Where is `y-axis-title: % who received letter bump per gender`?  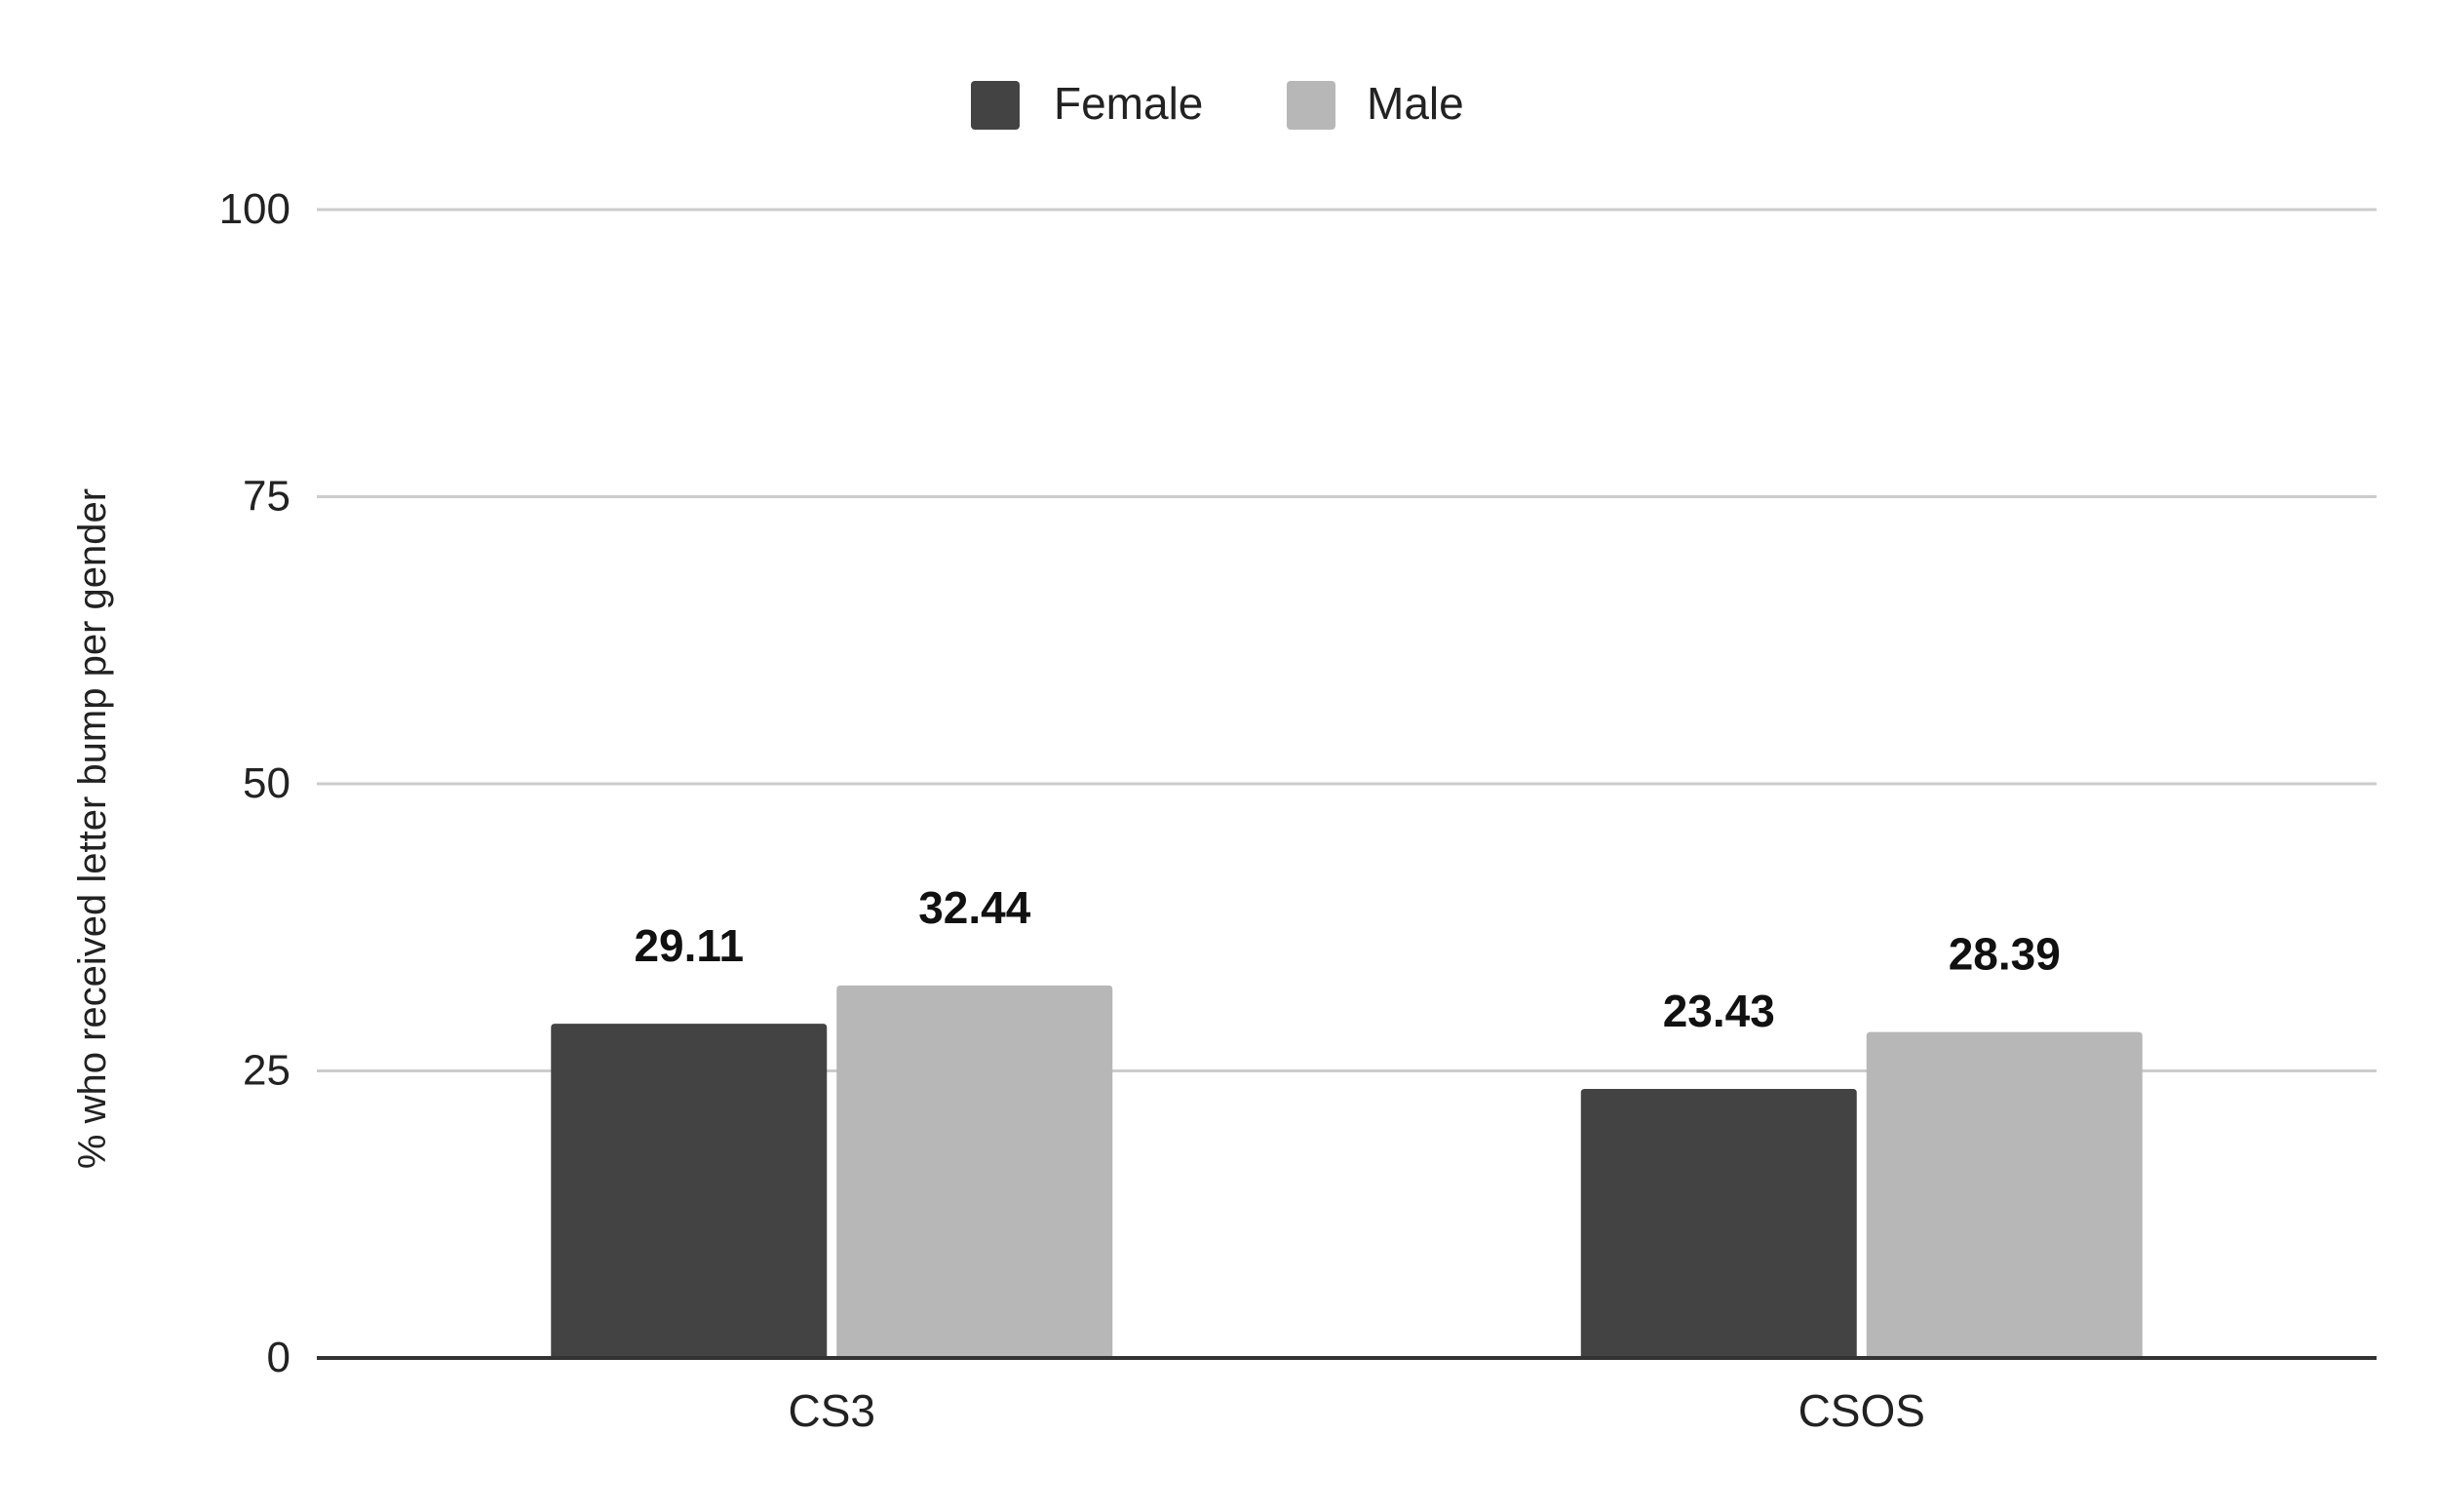 y-axis-title: % who received letter bump per gender is located at coordinates (93, 828).